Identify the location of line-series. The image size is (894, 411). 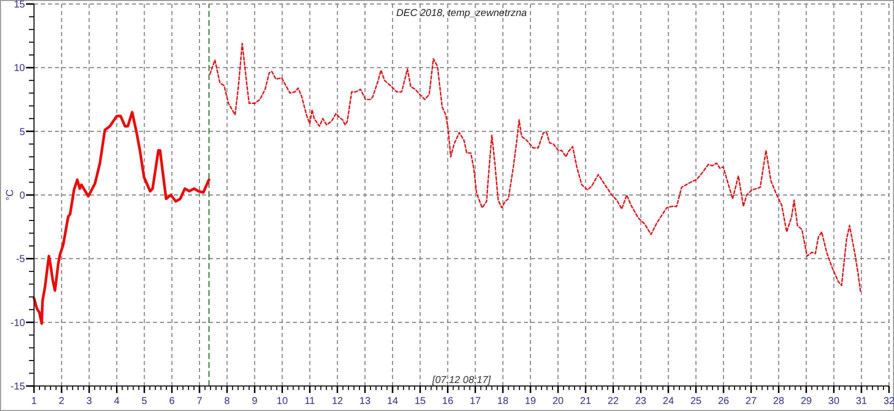
(121, 217).